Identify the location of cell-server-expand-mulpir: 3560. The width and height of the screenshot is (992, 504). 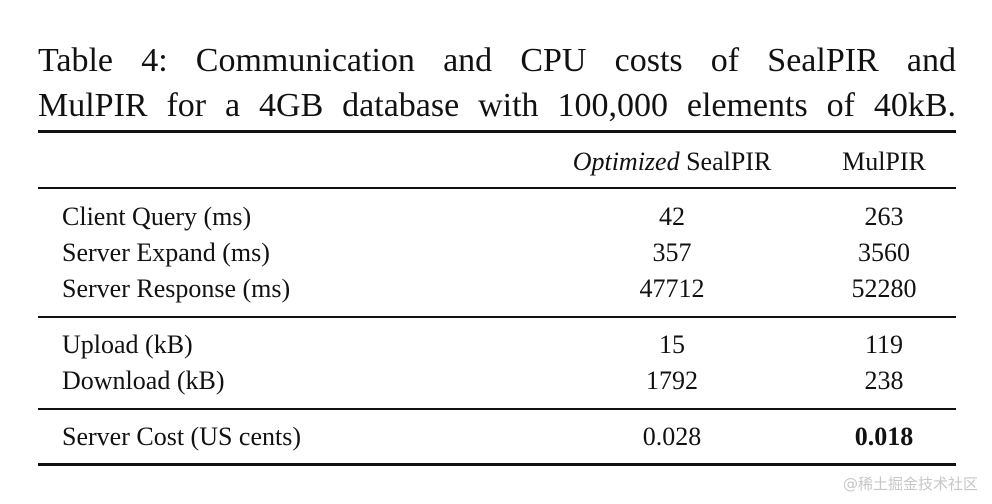
(884, 252).